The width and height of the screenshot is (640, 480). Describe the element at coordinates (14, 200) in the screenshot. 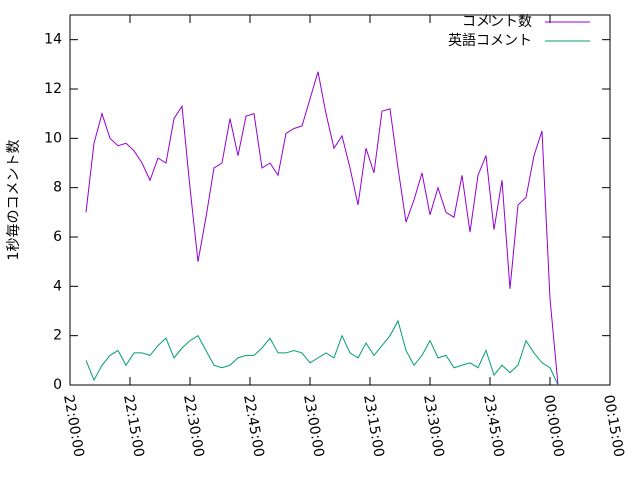

I see `y-axis-label: 1秒毎のコメント数` at that location.